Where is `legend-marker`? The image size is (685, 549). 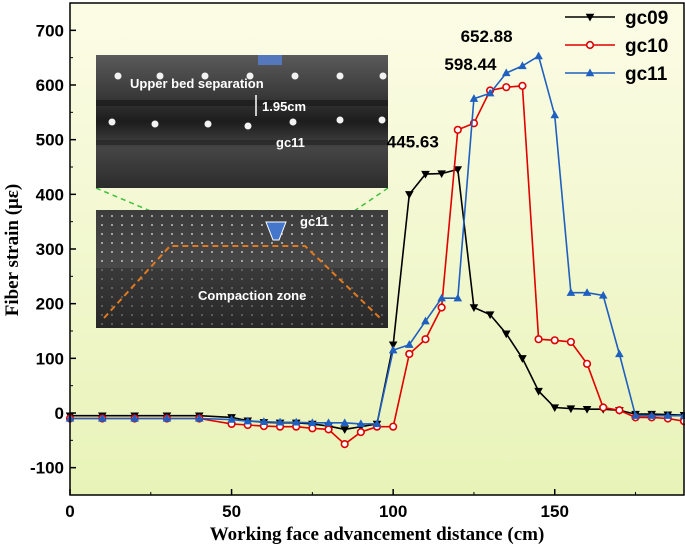 legend-marker is located at coordinates (590, 17).